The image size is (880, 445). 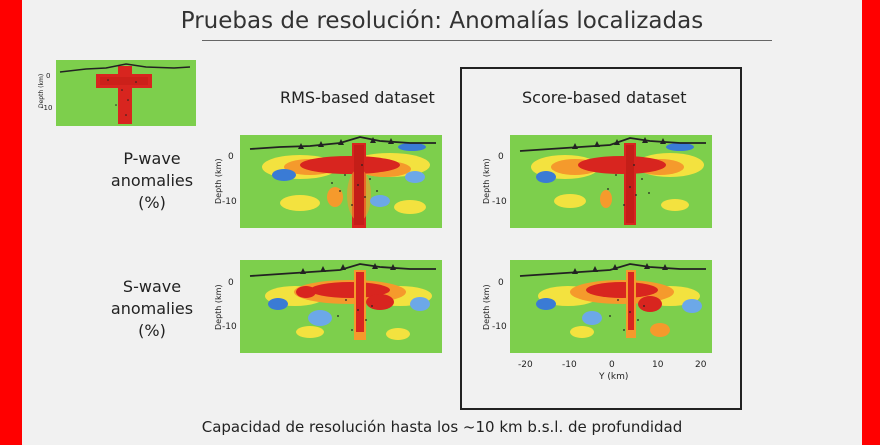 What do you see at coordinates (126, 93) in the screenshot?
I see `input-model-thumbnail` at bounding box center [126, 93].